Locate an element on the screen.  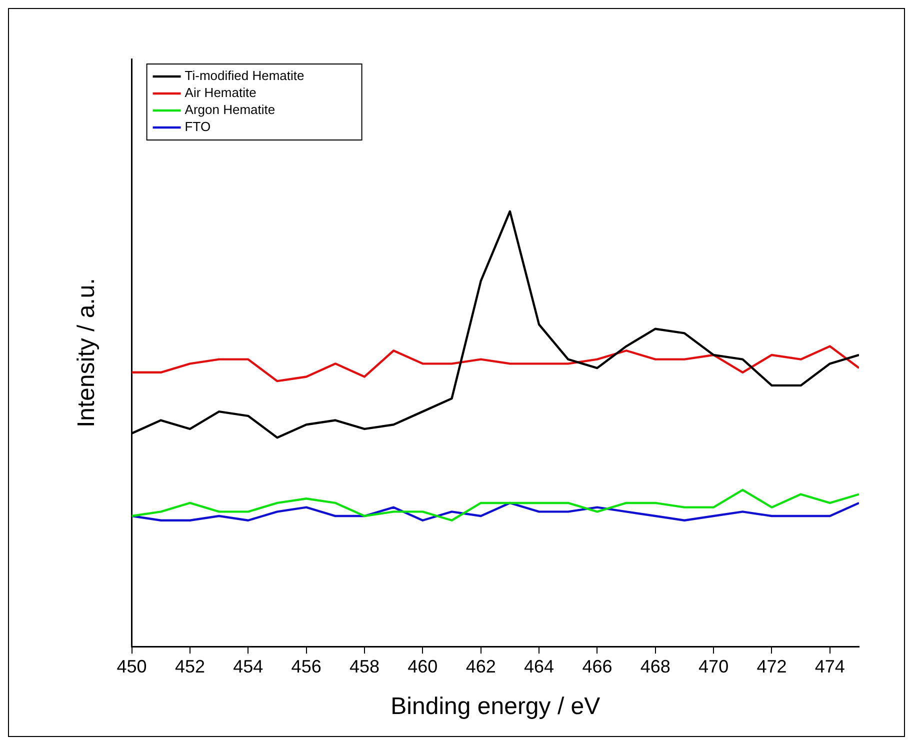
x-tick-label: 460 is located at coordinates (423, 666).